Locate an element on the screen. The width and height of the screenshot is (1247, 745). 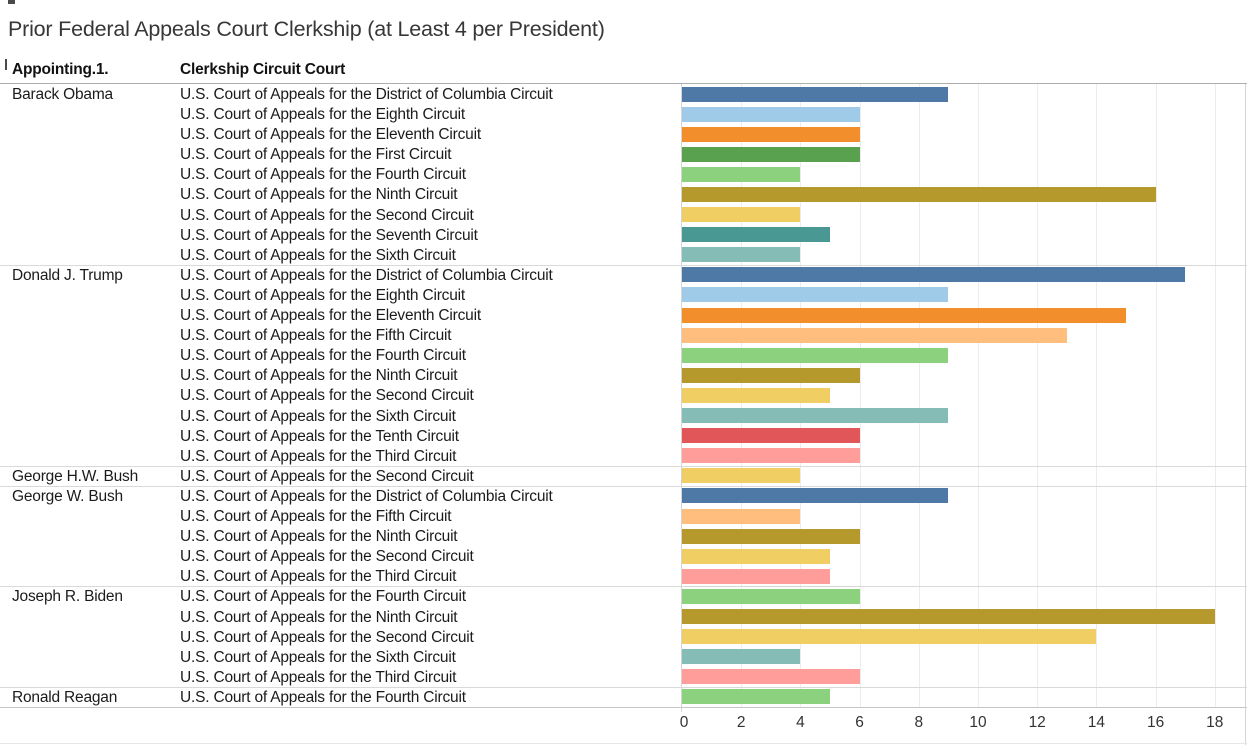
x-tick-label-18: 18 is located at coordinates (1215, 722).